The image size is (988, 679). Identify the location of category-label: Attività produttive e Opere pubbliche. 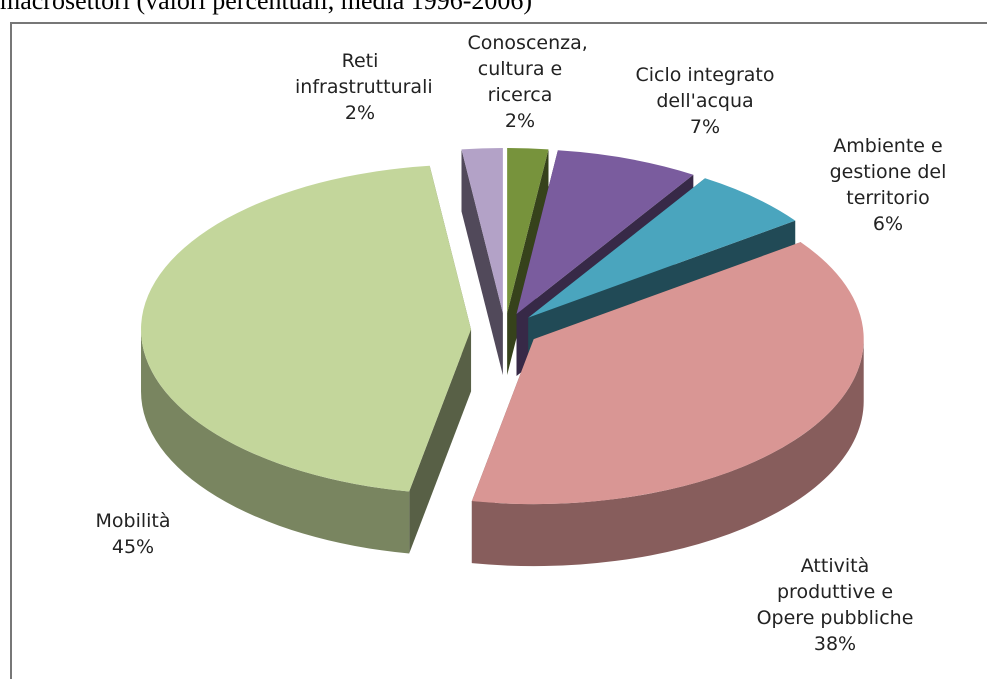
(835, 592).